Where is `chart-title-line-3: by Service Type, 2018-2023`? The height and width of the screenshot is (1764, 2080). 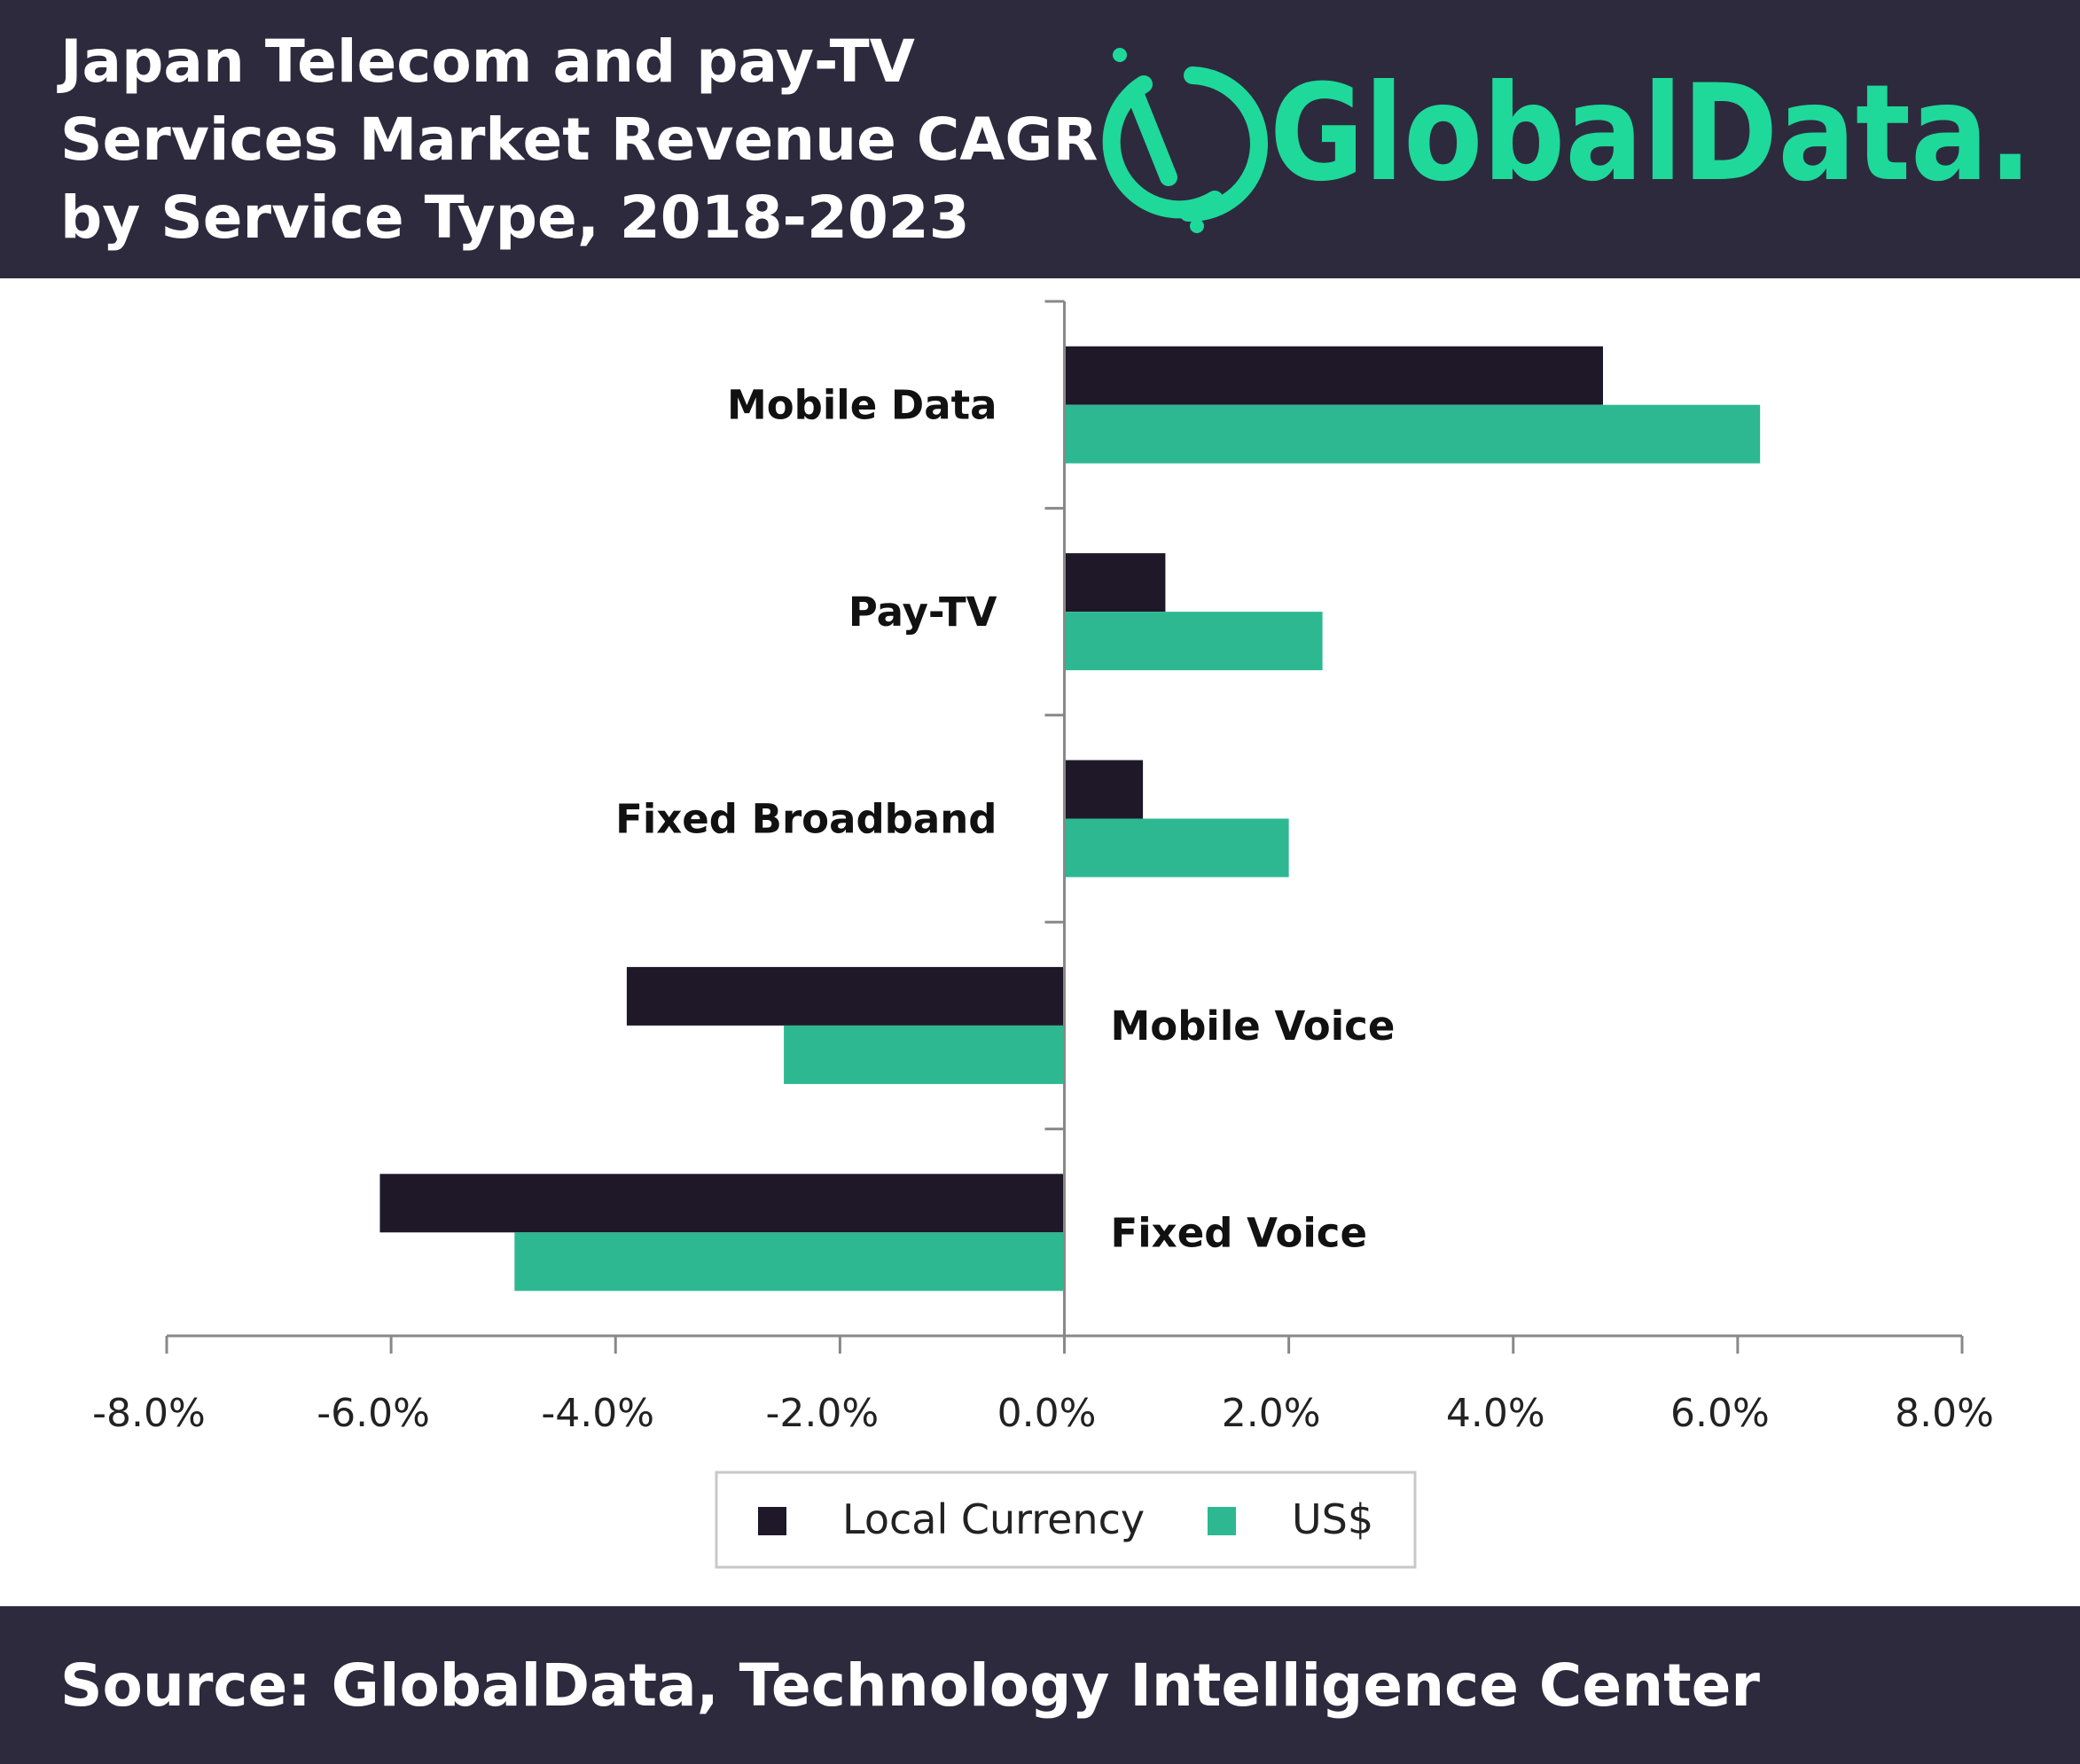 chart-title-line-3: by Service Type, 2018-2023 is located at coordinates (515, 217).